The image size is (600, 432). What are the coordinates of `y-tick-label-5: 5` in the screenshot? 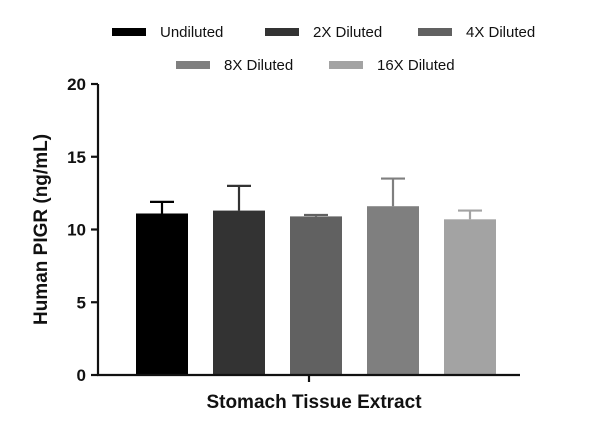 It's located at (81, 302).